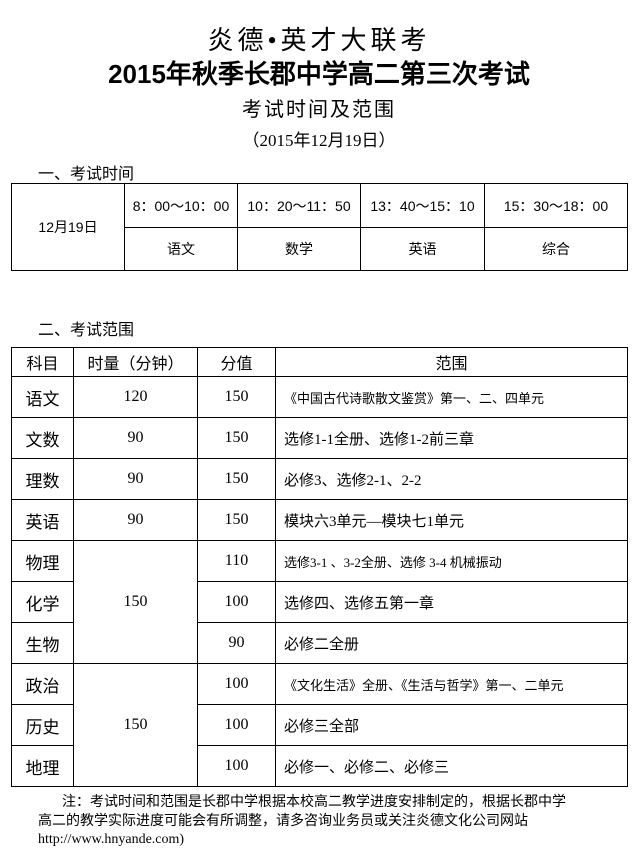 This screenshot has height=859, width=638. Describe the element at coordinates (135, 362) in the screenshot. I see `column-header: 时量（分钟）` at that location.